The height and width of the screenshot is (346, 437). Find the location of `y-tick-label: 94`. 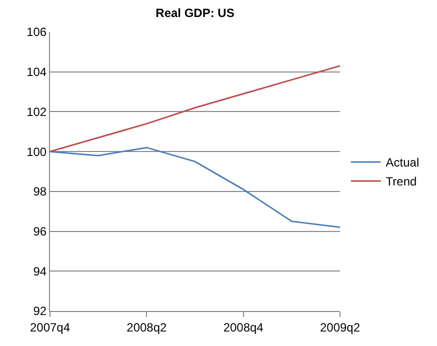

y-tick-label: 94 is located at coordinates (40, 271).